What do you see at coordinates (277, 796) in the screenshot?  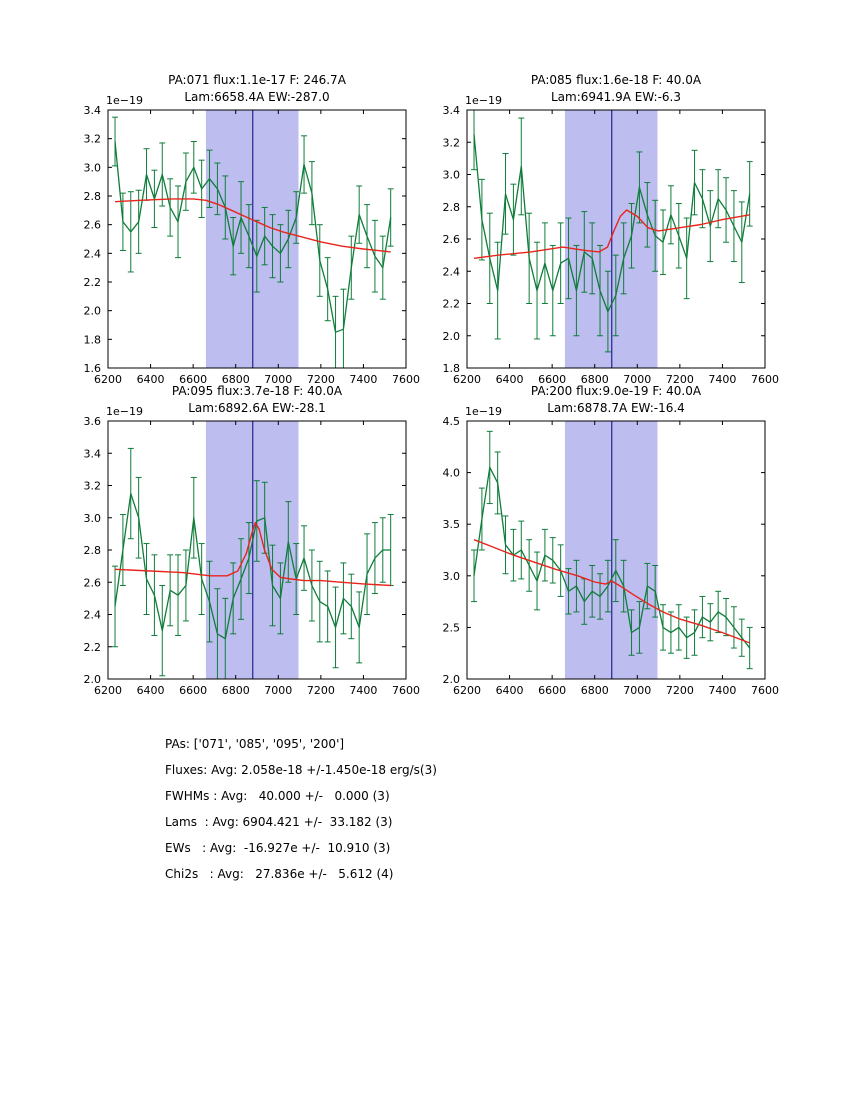 I see `stats-line-fwhms: FWHMs : Avg: 40.000 +/- 0.000 (3)` at bounding box center [277, 796].